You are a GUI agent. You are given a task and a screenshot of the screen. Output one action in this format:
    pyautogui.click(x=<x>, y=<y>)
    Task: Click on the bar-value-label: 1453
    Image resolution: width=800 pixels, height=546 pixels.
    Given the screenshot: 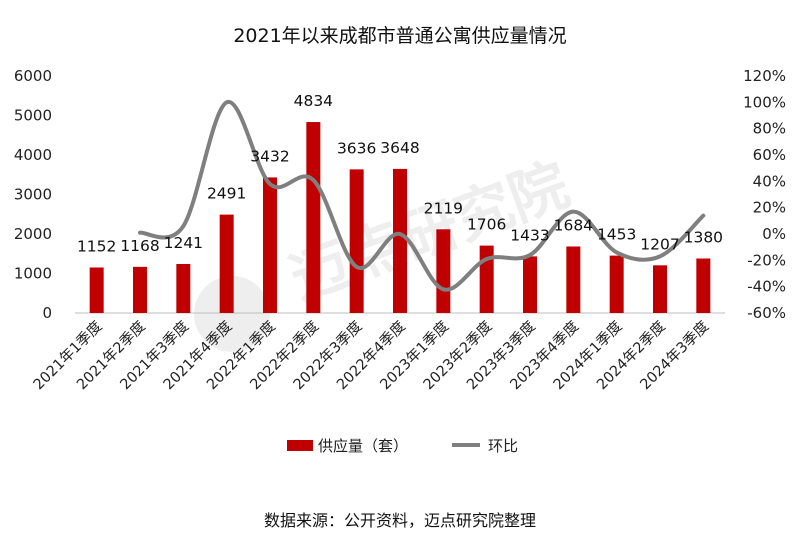 What is the action you would take?
    pyautogui.click(x=616, y=235)
    